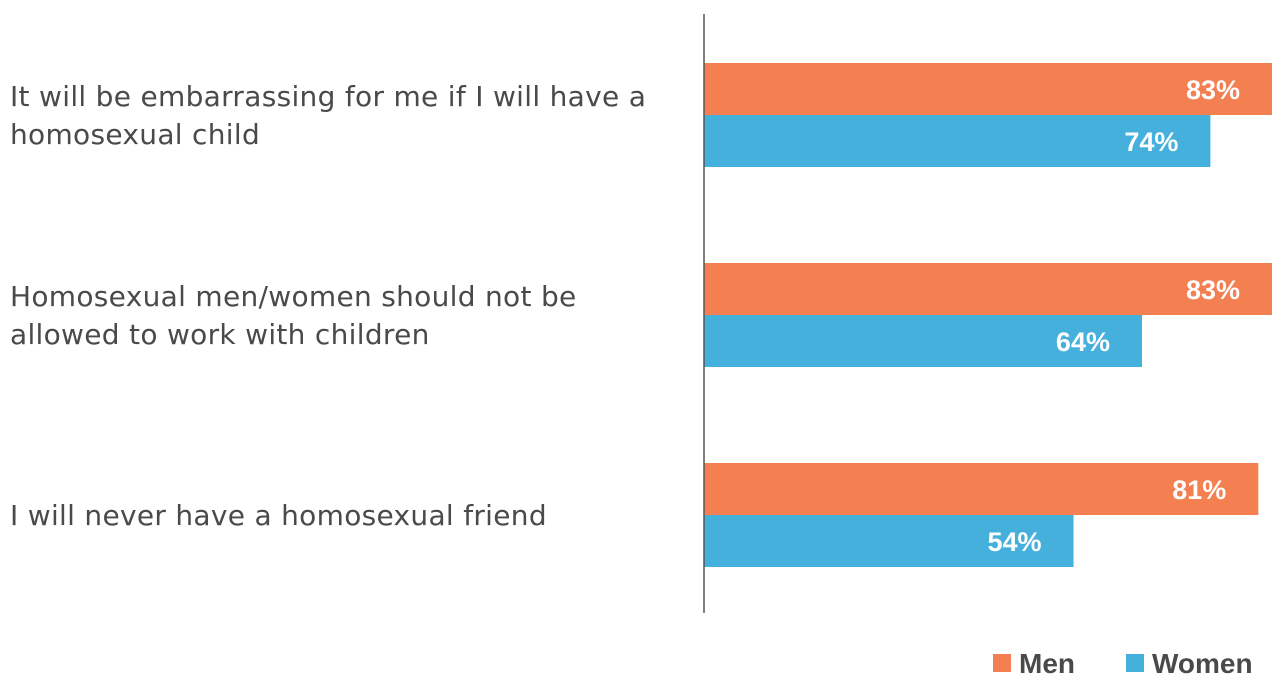 The width and height of the screenshot is (1275, 675). What do you see at coordinates (1083, 342) in the screenshot?
I see `data-label-women-2: 64%` at bounding box center [1083, 342].